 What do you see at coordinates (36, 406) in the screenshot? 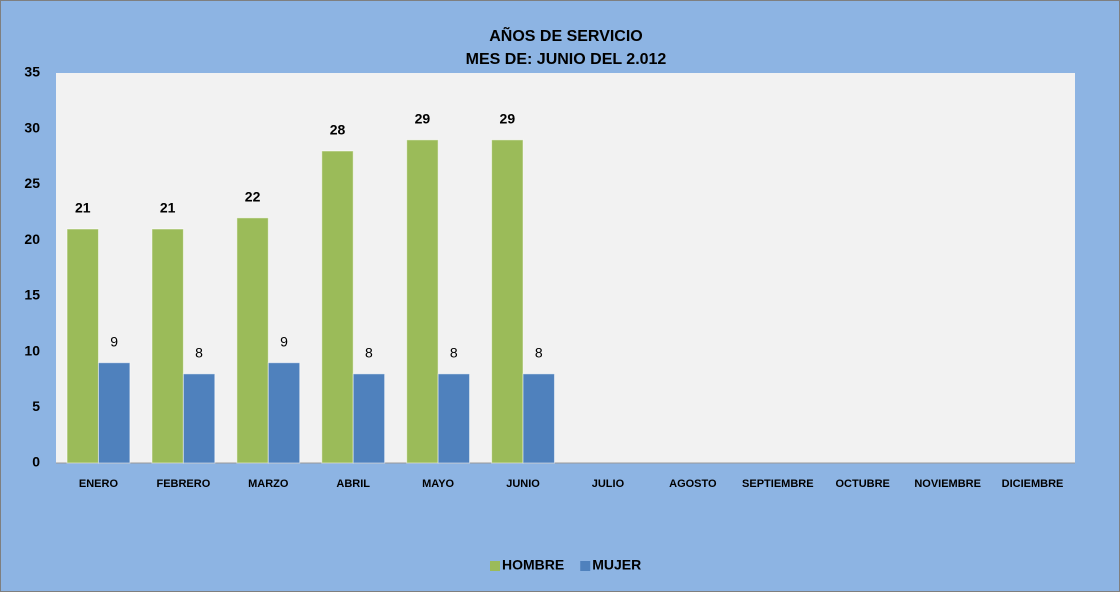
I see `y-tick-label: 5` at bounding box center [36, 406].